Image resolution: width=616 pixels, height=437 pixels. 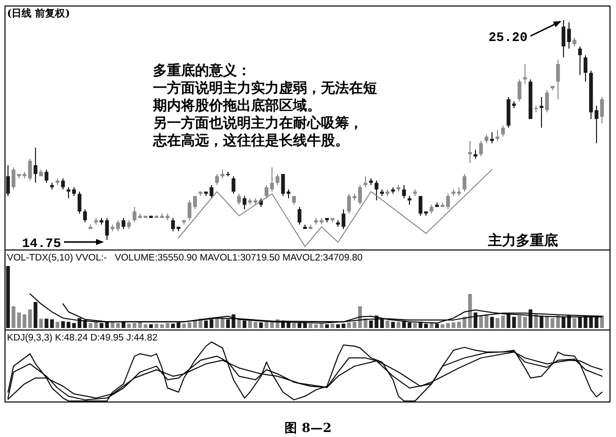 What do you see at coordinates (265, 88) in the screenshot?
I see `annotation: 一方面说明主力实力虚弱，无法在短` at bounding box center [265, 88].